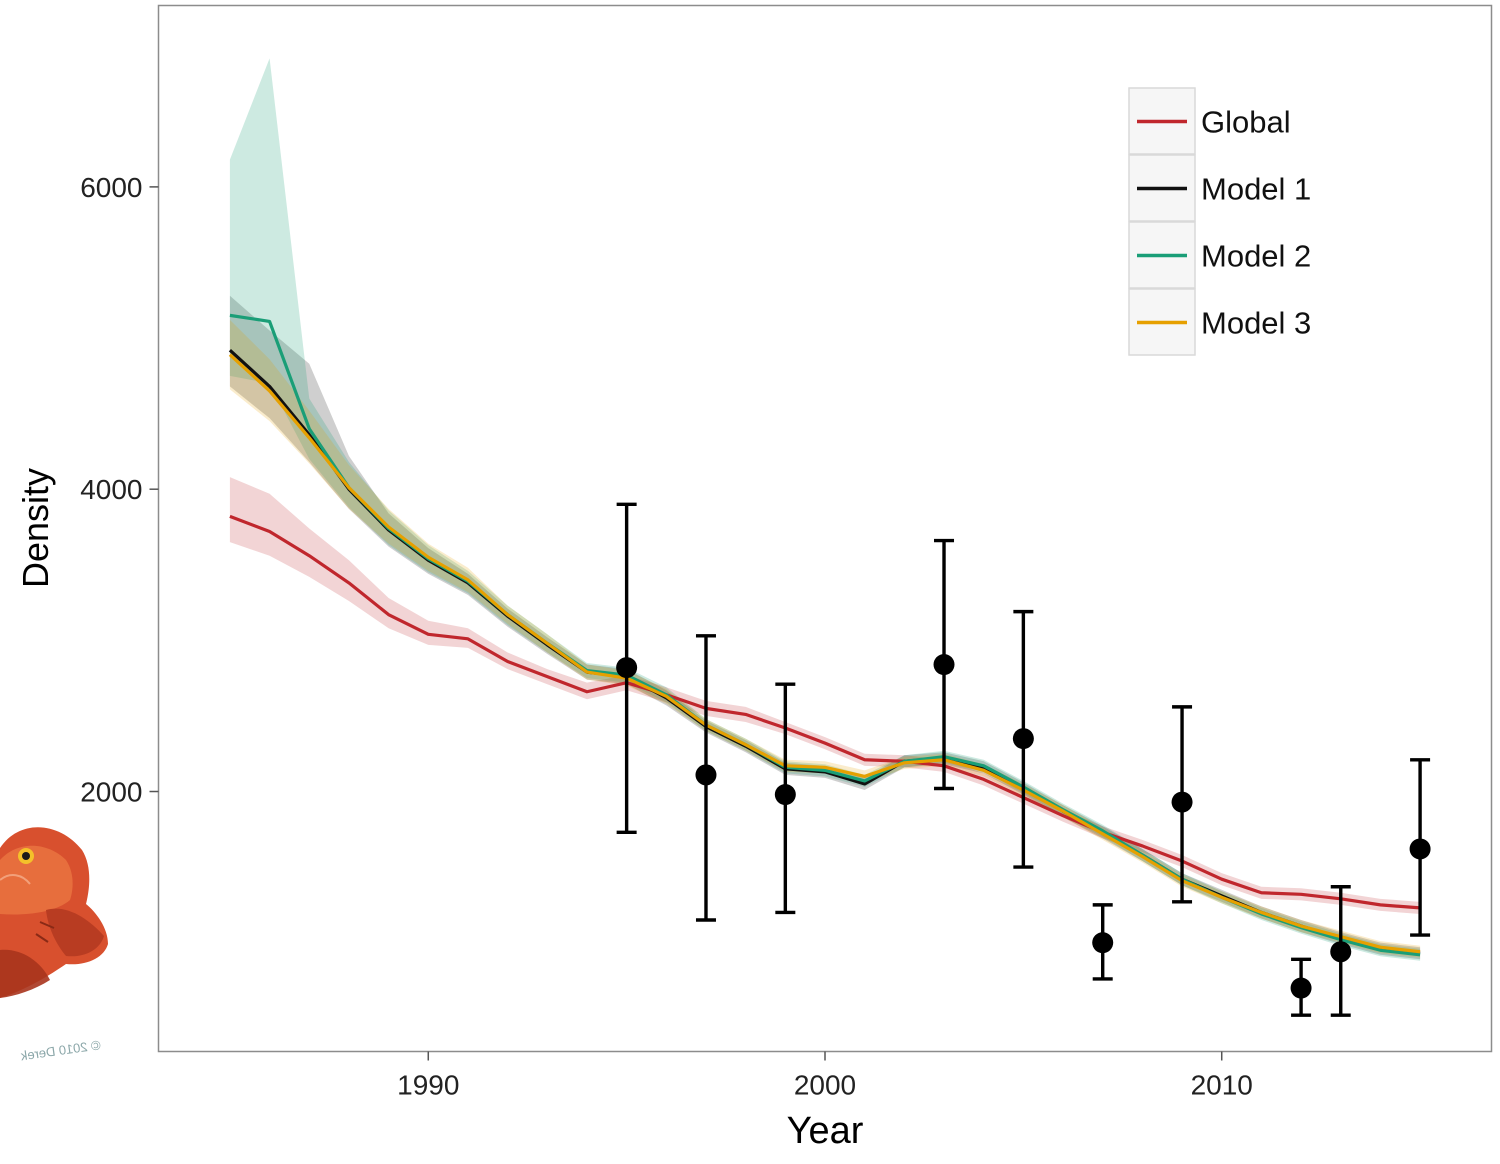 The image size is (1500, 1164). Describe the element at coordinates (706, 775) in the screenshot. I see `point-1997` at that location.